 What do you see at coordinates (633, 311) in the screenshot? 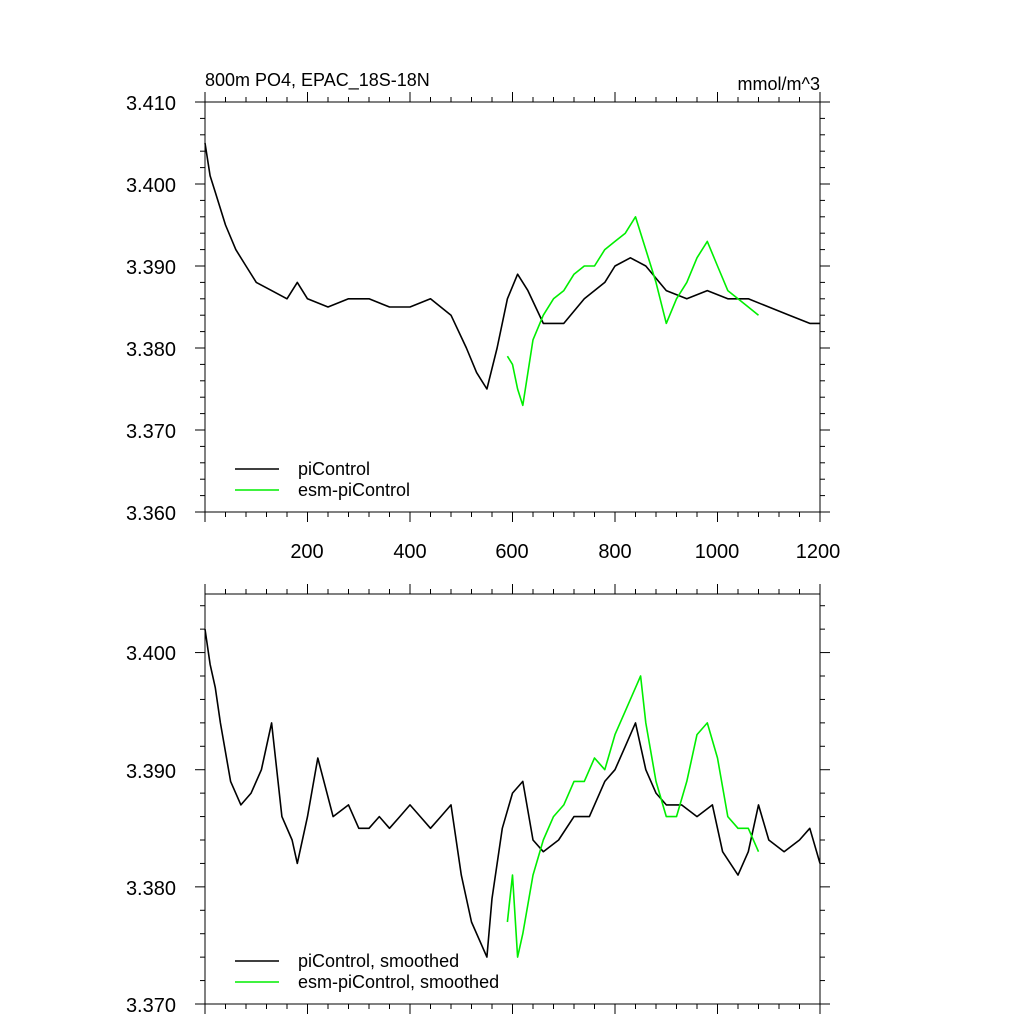
I see `series-line-esm-picontrol` at bounding box center [633, 311].